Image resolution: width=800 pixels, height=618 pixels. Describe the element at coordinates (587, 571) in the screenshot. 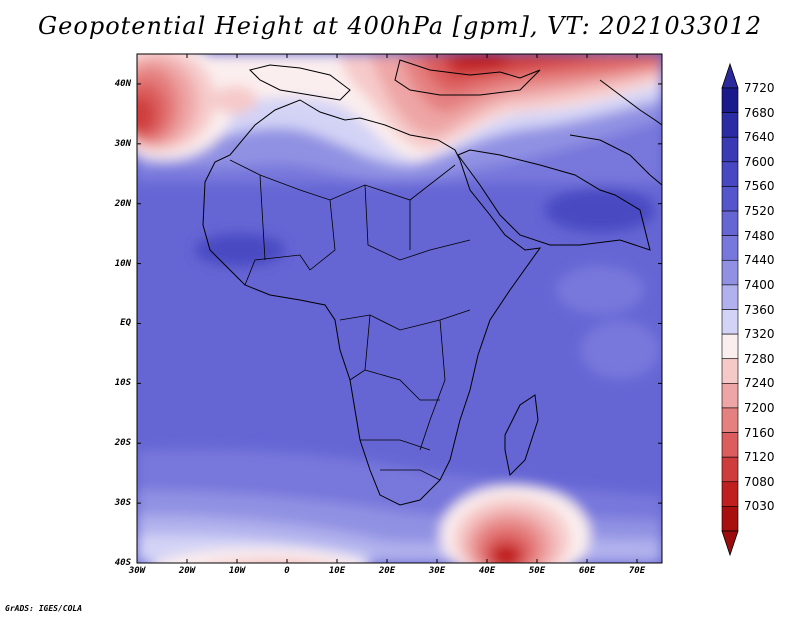

I see `lon-label: 60E` at that location.